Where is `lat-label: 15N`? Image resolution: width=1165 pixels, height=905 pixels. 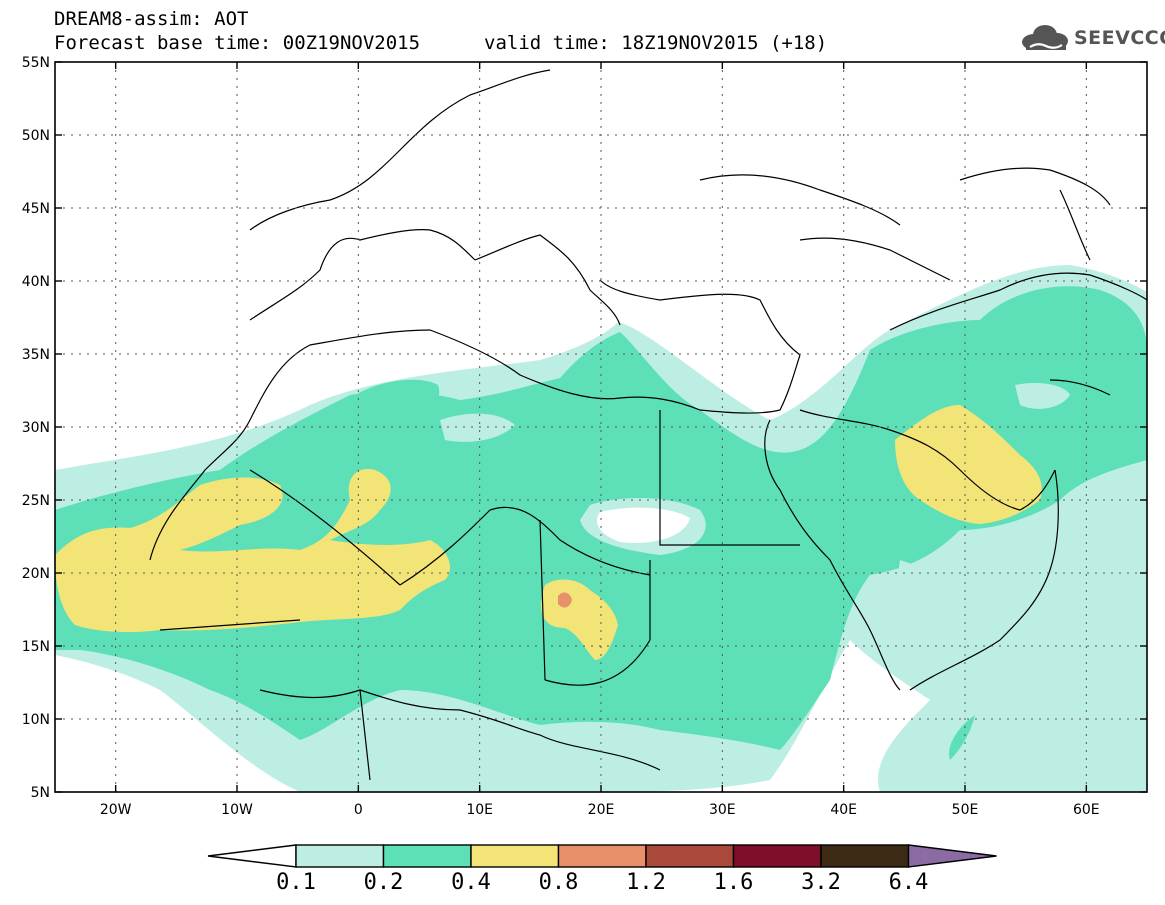
lat-label: 15N is located at coordinates (36, 647).